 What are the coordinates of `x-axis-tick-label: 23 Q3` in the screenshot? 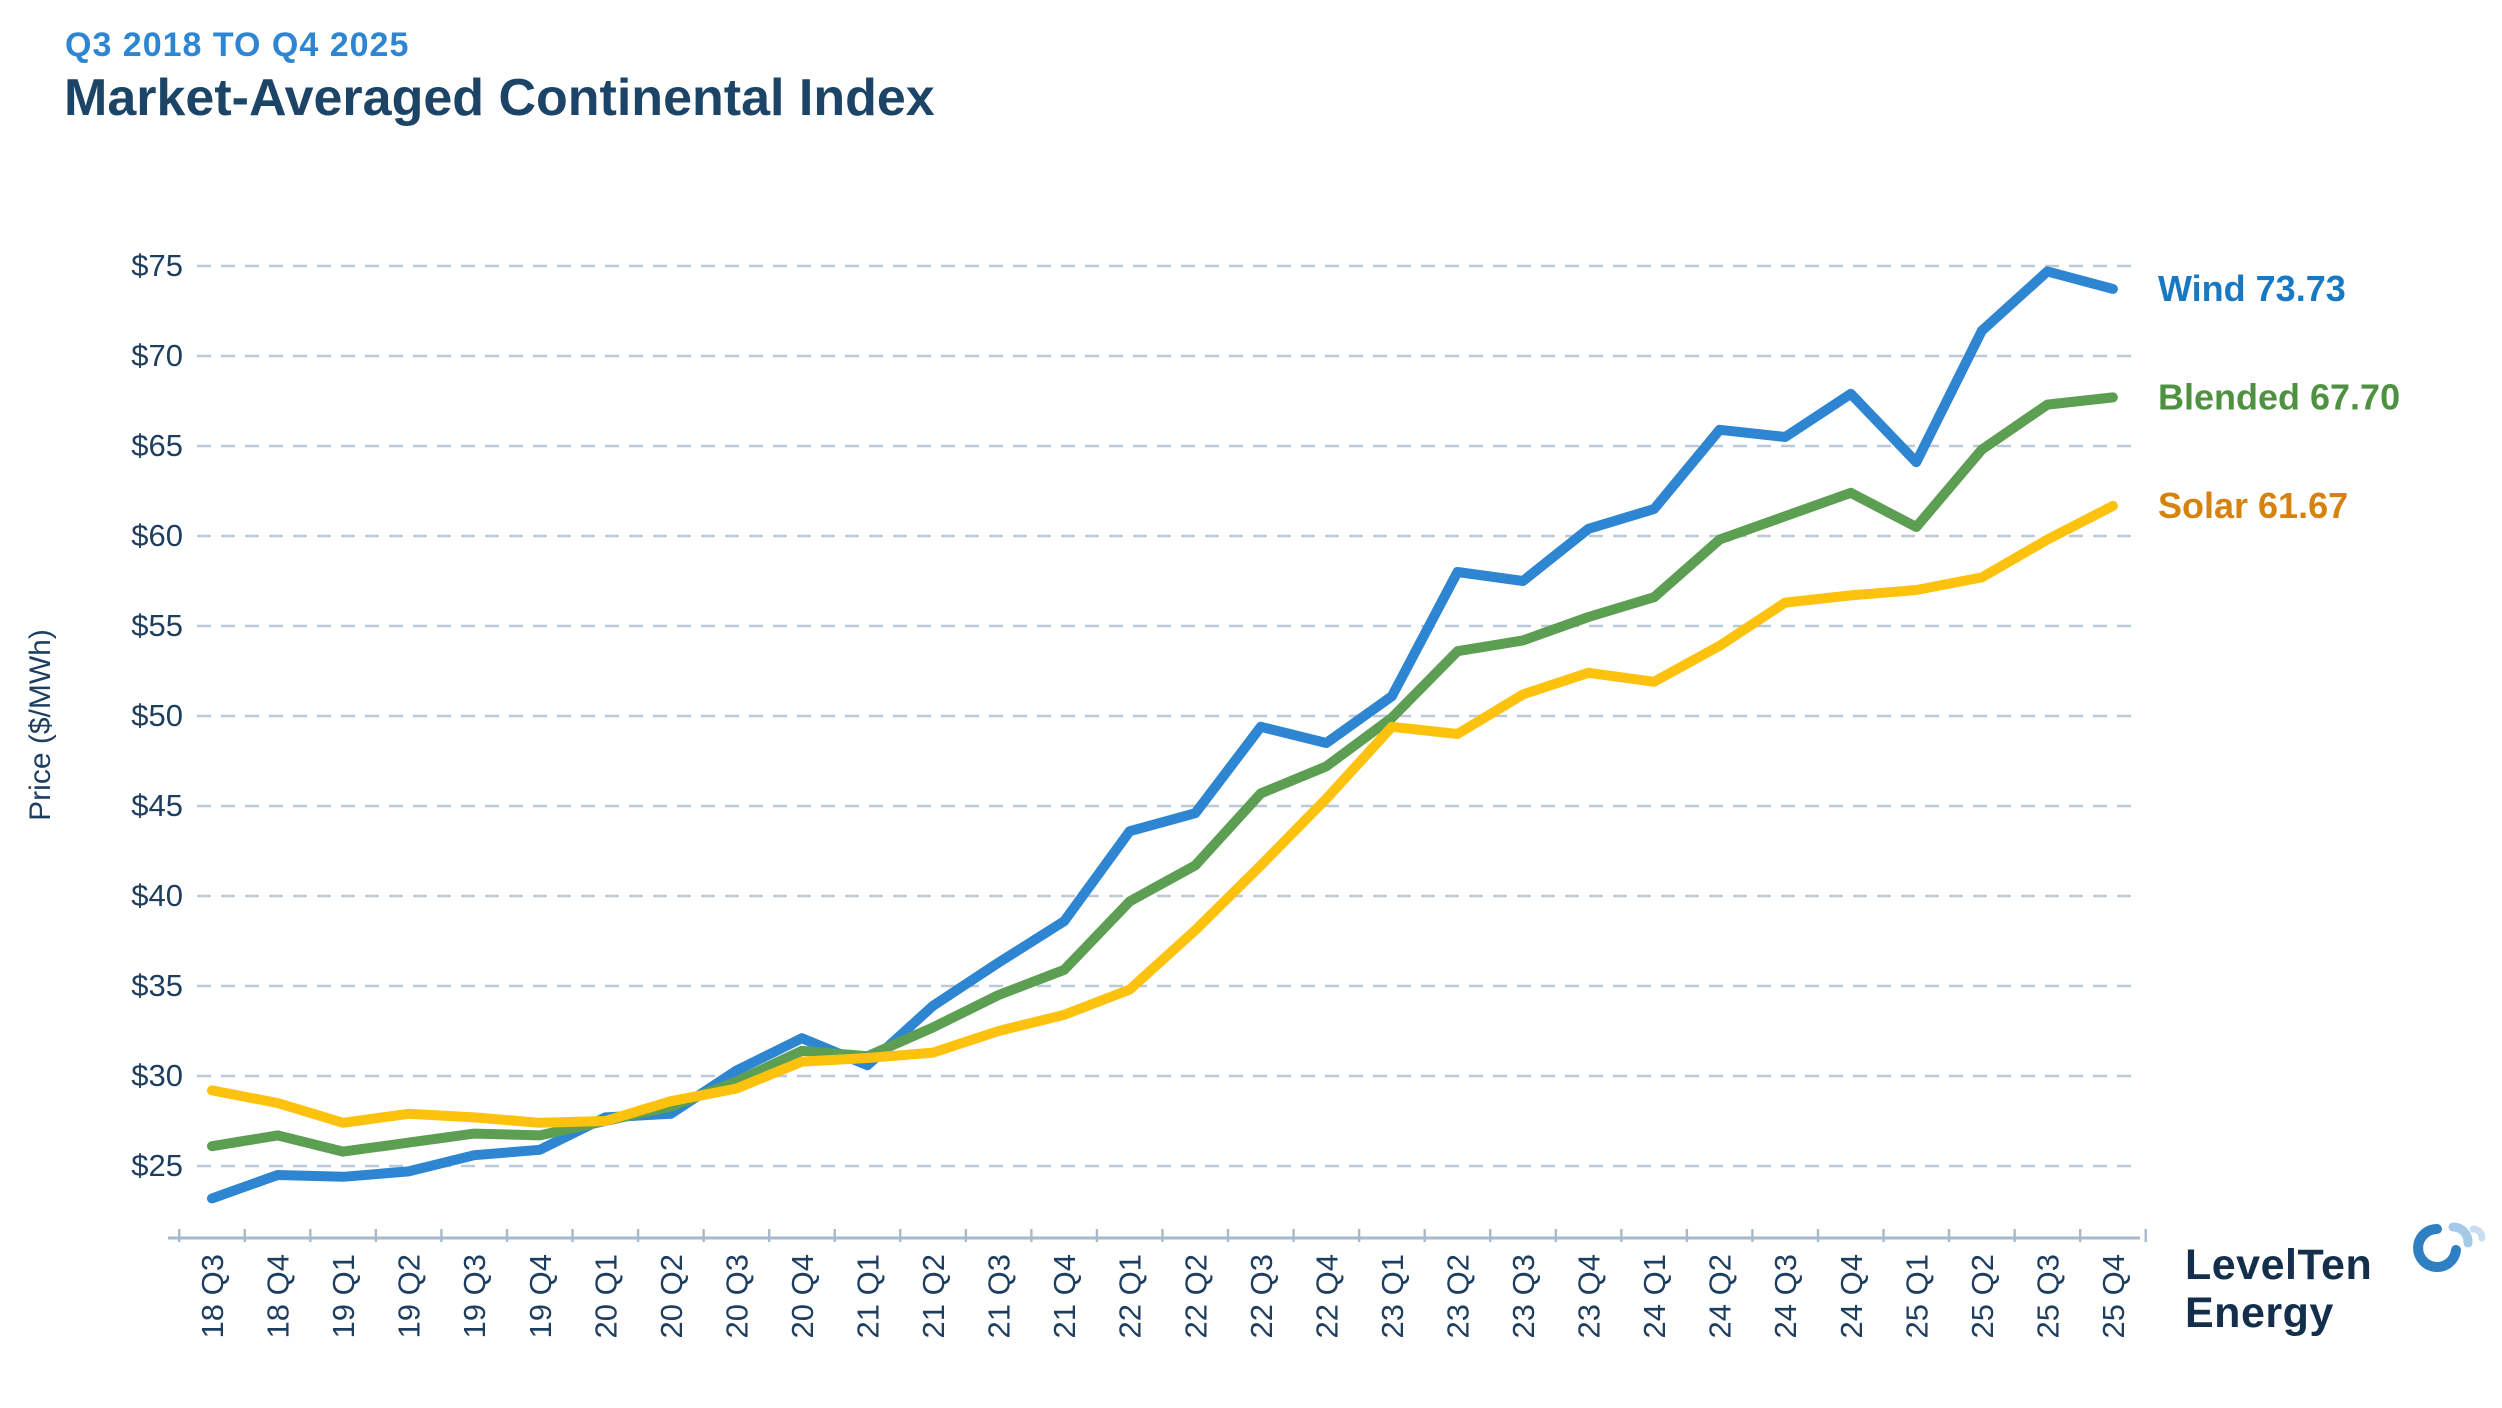 It's located at (1523, 1296).